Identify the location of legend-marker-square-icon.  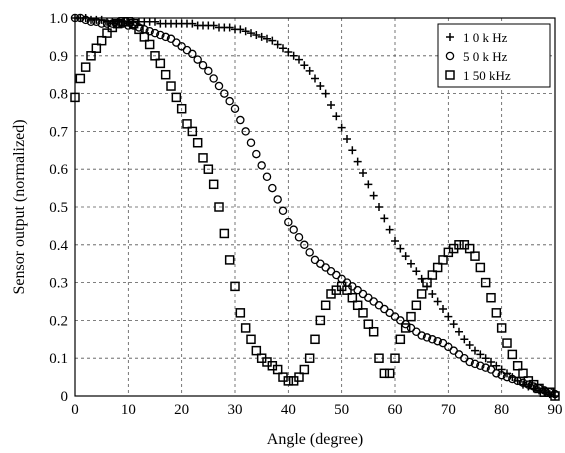
(450, 75).